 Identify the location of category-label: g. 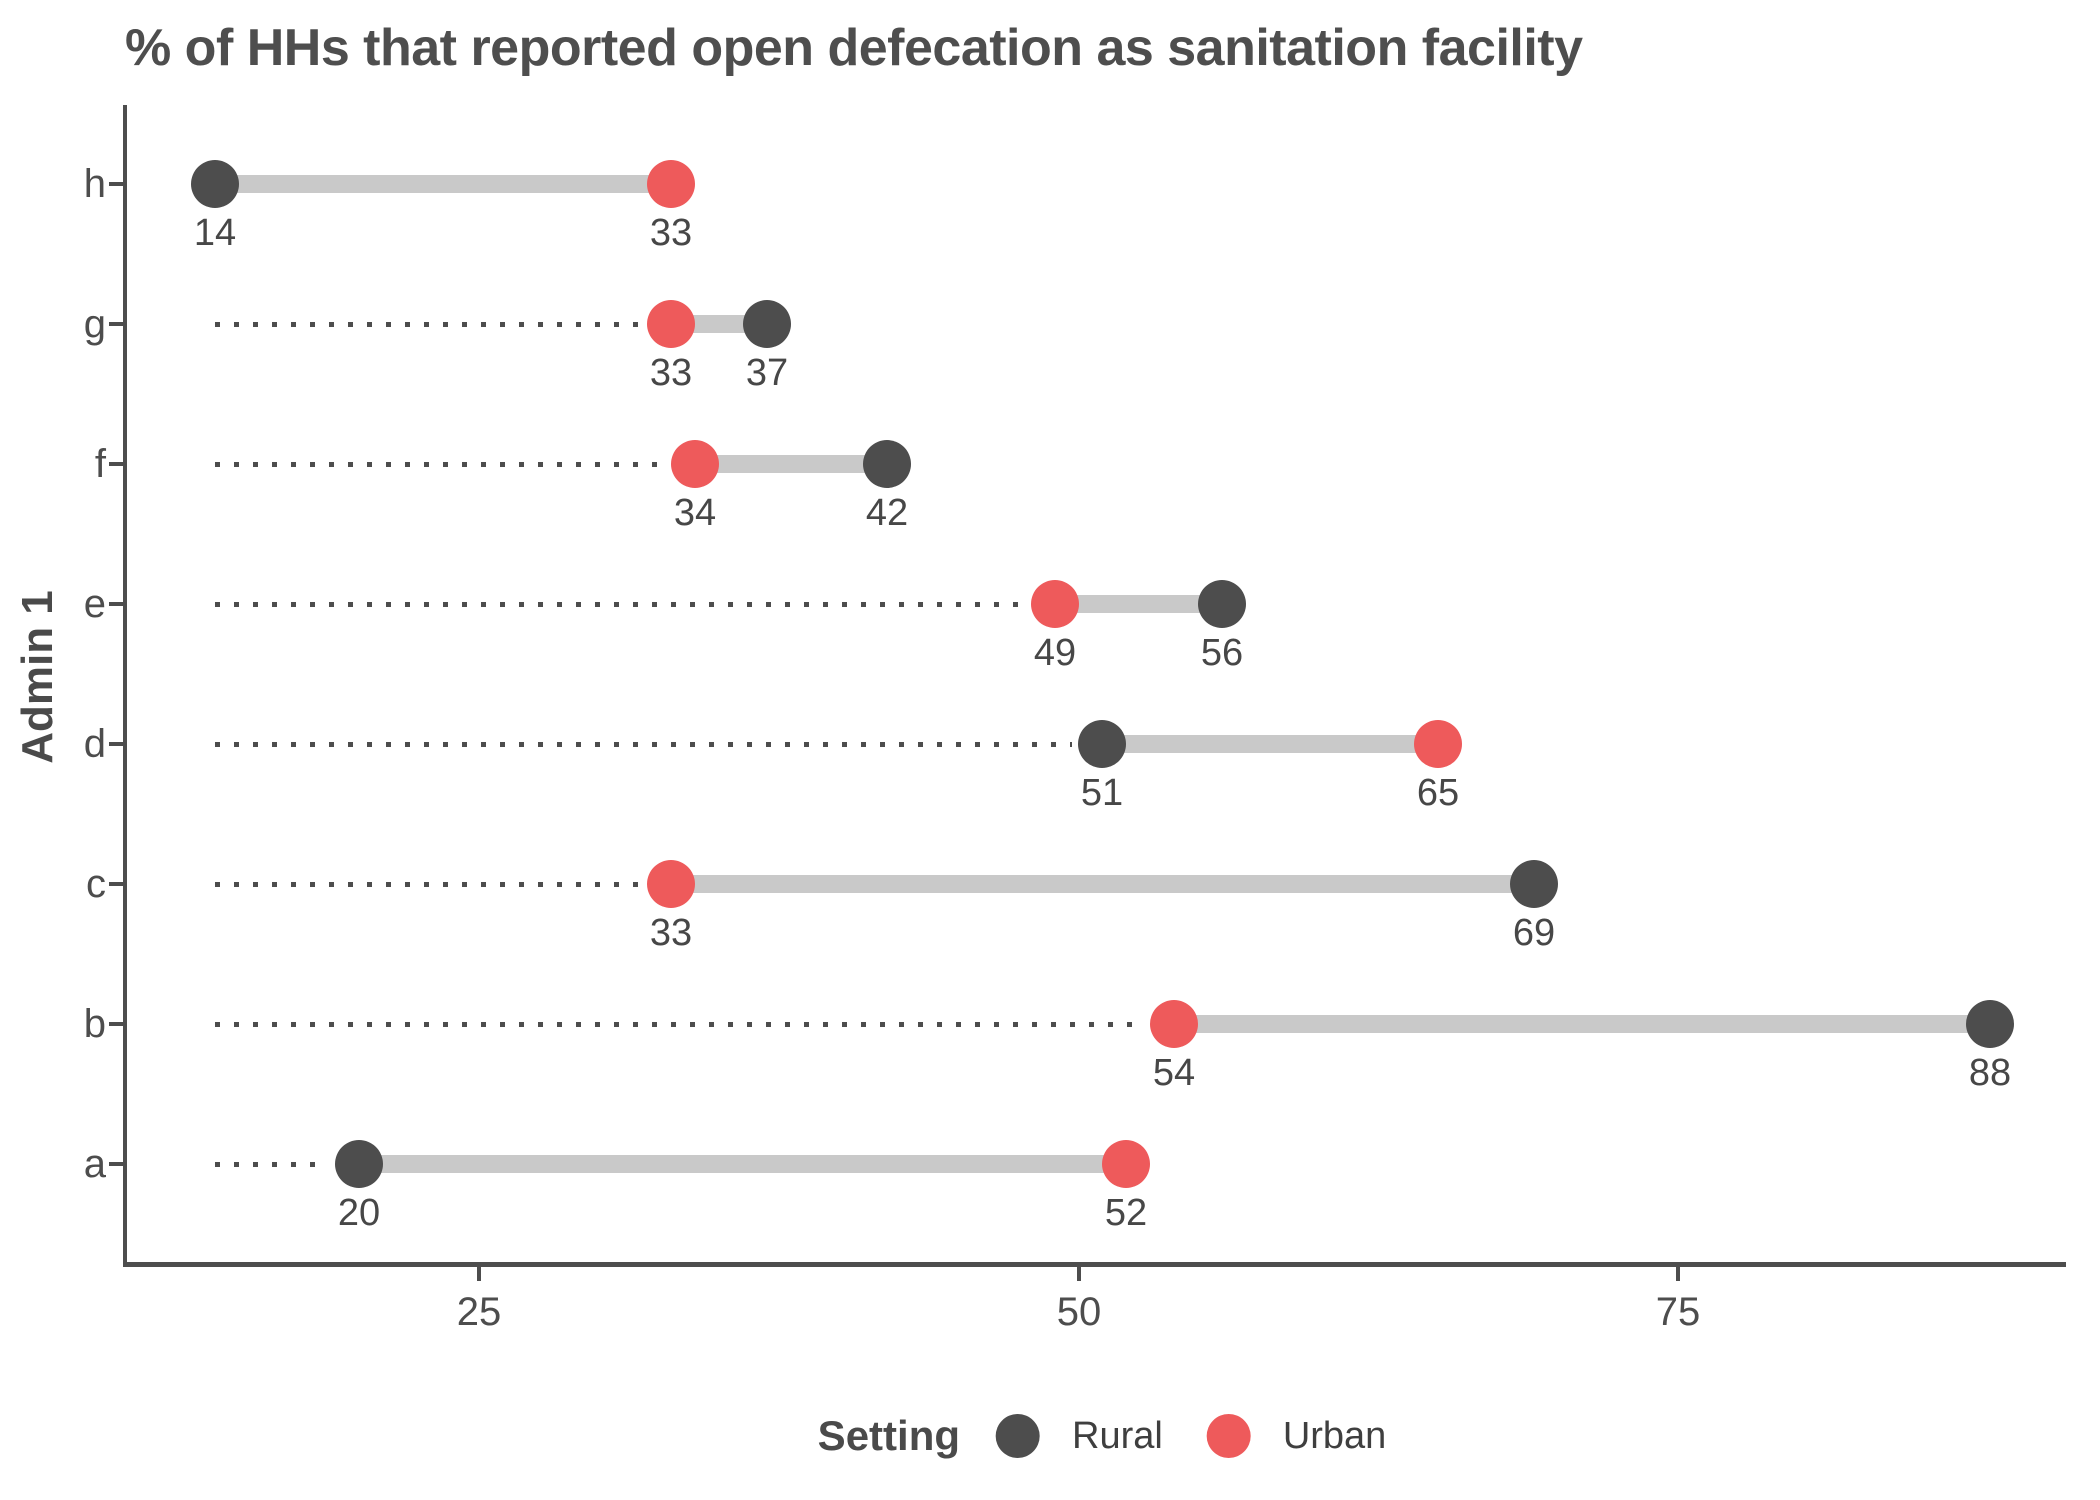
(94, 324).